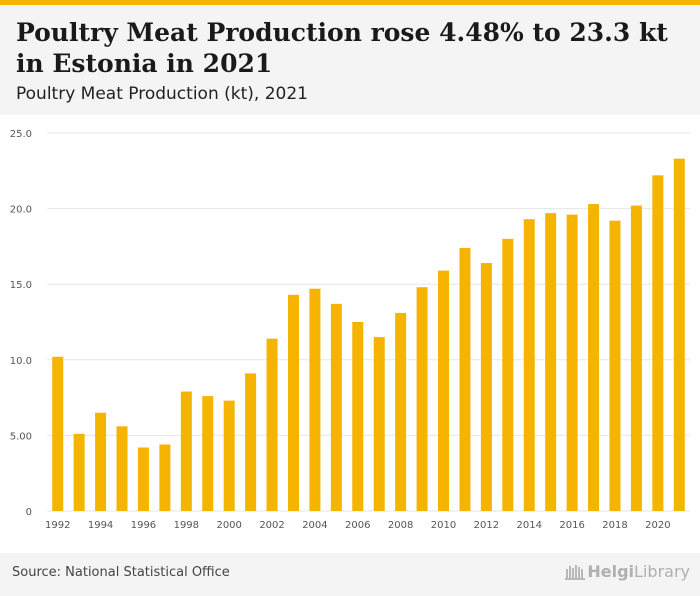 Image resolution: width=700 pixels, height=596 pixels. I want to click on helgi-library-logo: HelgiLibrary, so click(627, 571).